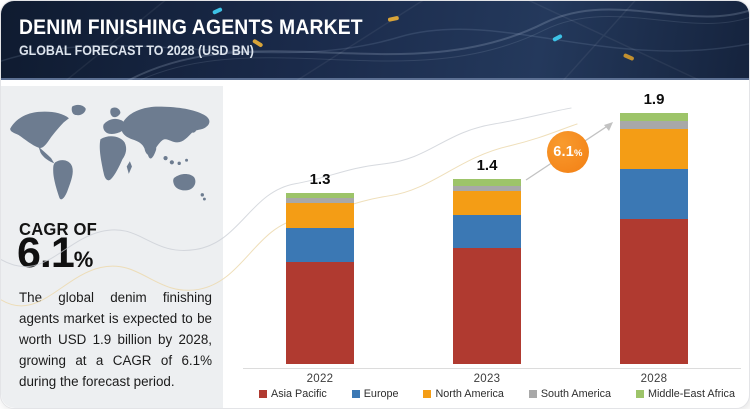  I want to click on legend-item-europe: Europe, so click(375, 394).